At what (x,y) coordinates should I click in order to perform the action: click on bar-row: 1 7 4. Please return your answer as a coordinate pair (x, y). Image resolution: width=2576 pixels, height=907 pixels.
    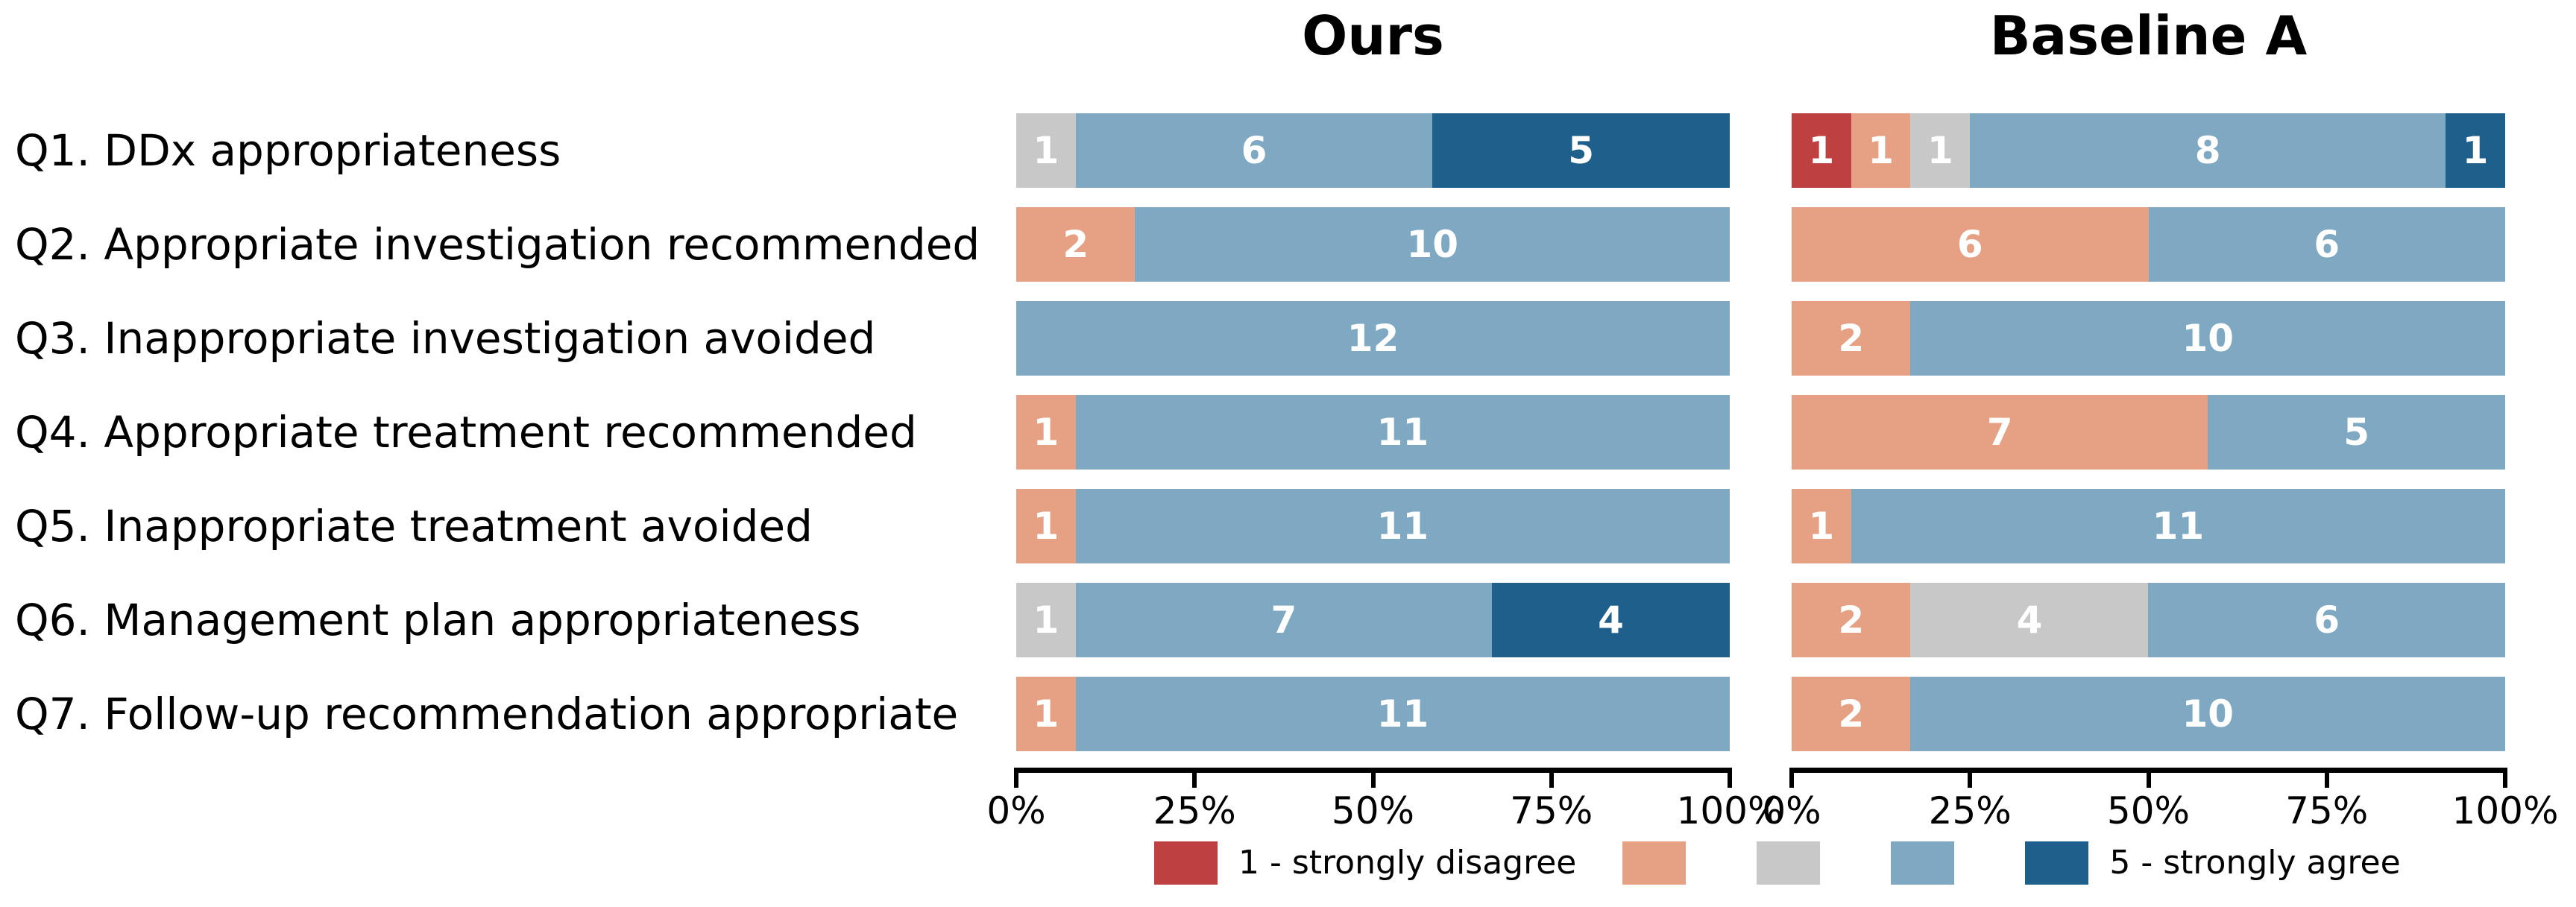
    Looking at the image, I should click on (1373, 620).